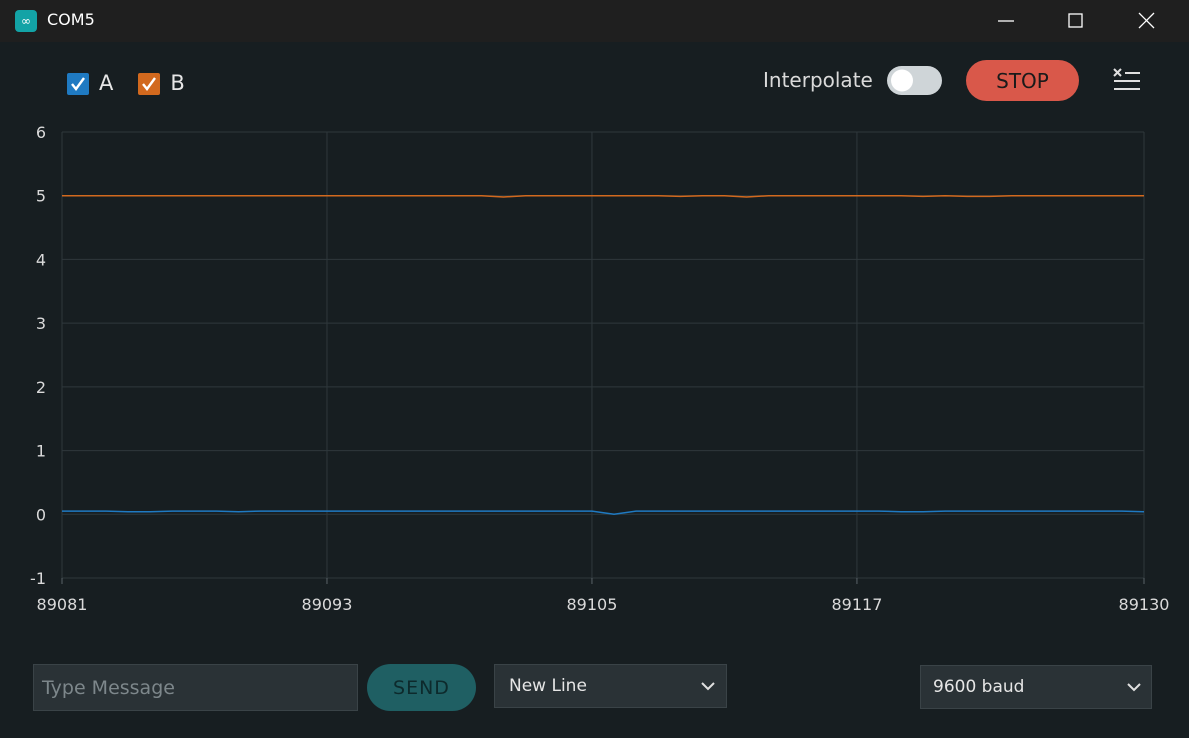 This screenshot has width=1189, height=738. Describe the element at coordinates (1080, 21) in the screenshot. I see `window-controls` at that location.